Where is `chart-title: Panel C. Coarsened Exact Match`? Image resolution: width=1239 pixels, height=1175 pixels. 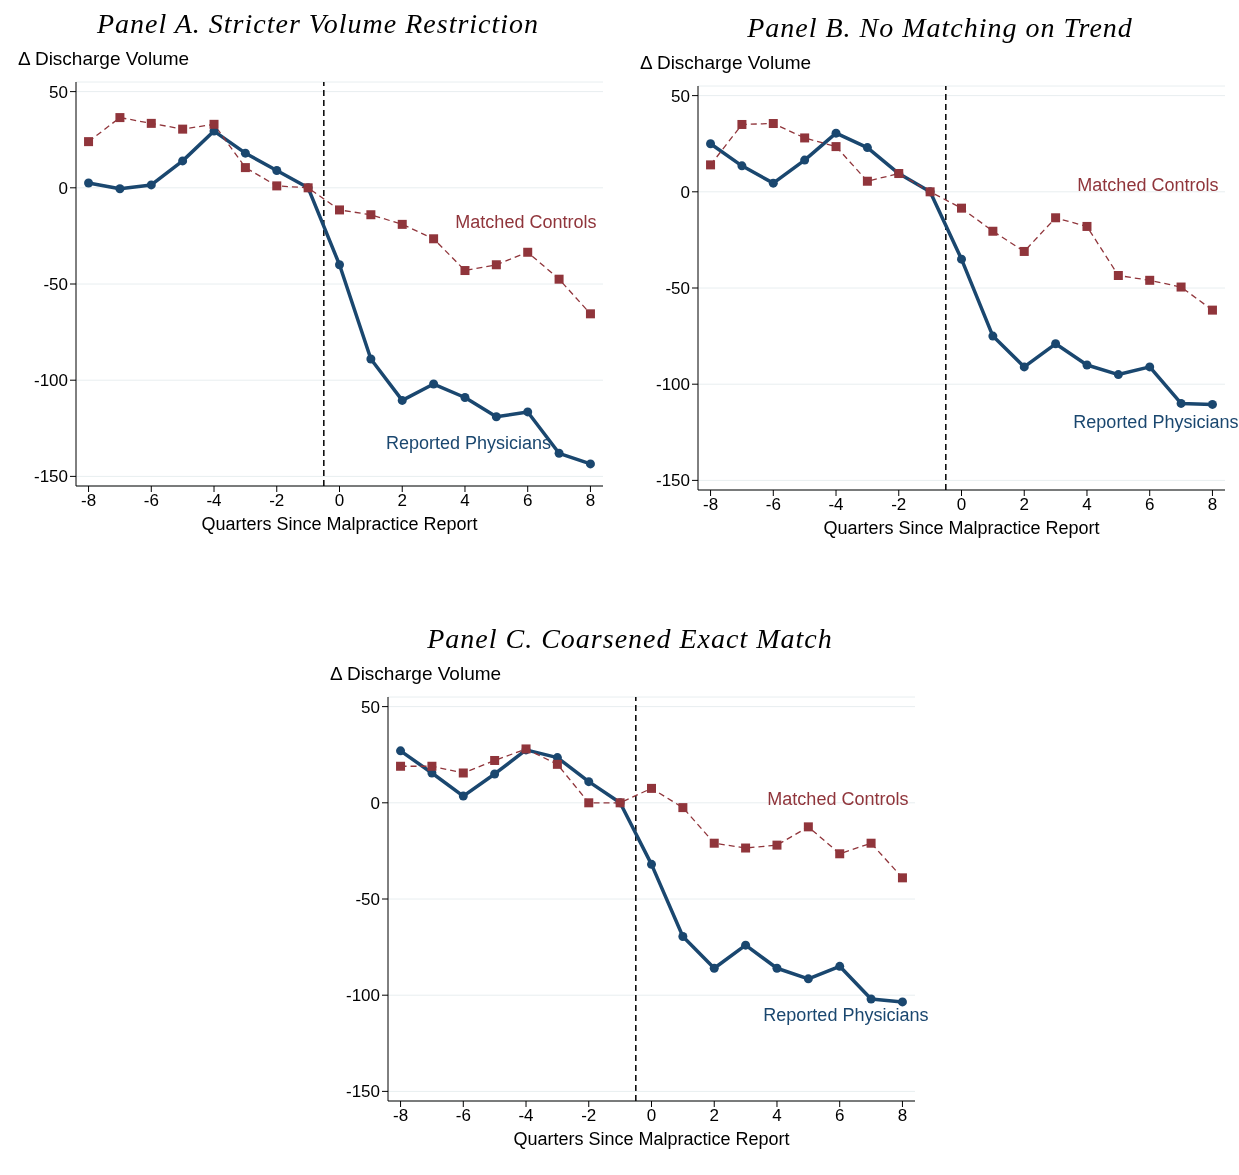
chart-title: Panel C. Coarsened Exact Match is located at coordinates (630, 639).